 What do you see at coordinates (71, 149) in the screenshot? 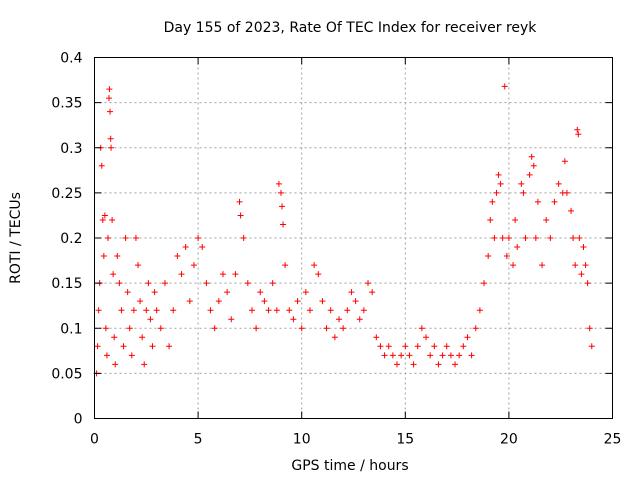
I see `y-tick-label: 0.3` at bounding box center [71, 149].